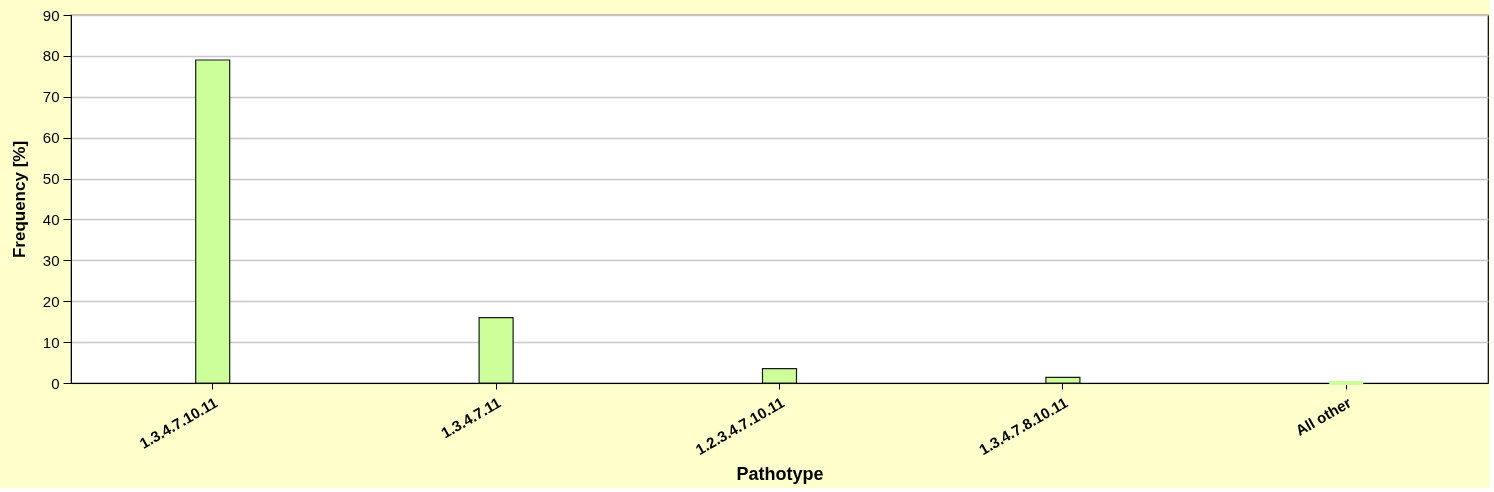 The image size is (1494, 492). Describe the element at coordinates (51, 260) in the screenshot. I see `y-tick-label: 30` at that location.